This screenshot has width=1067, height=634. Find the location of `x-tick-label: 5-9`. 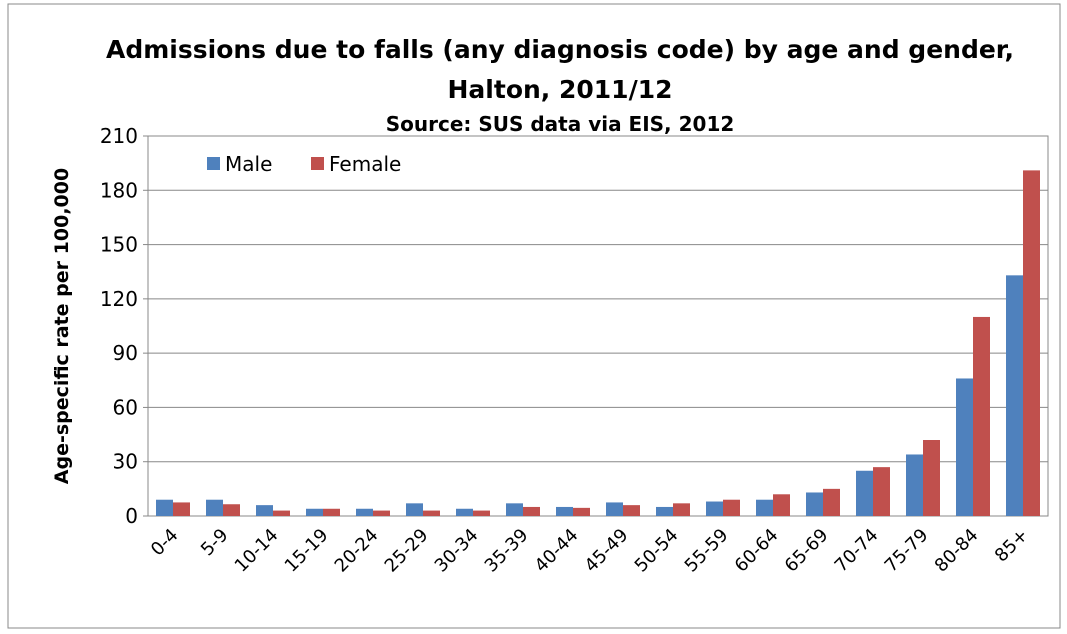

x-tick-label: 5-9 is located at coordinates (215, 543).